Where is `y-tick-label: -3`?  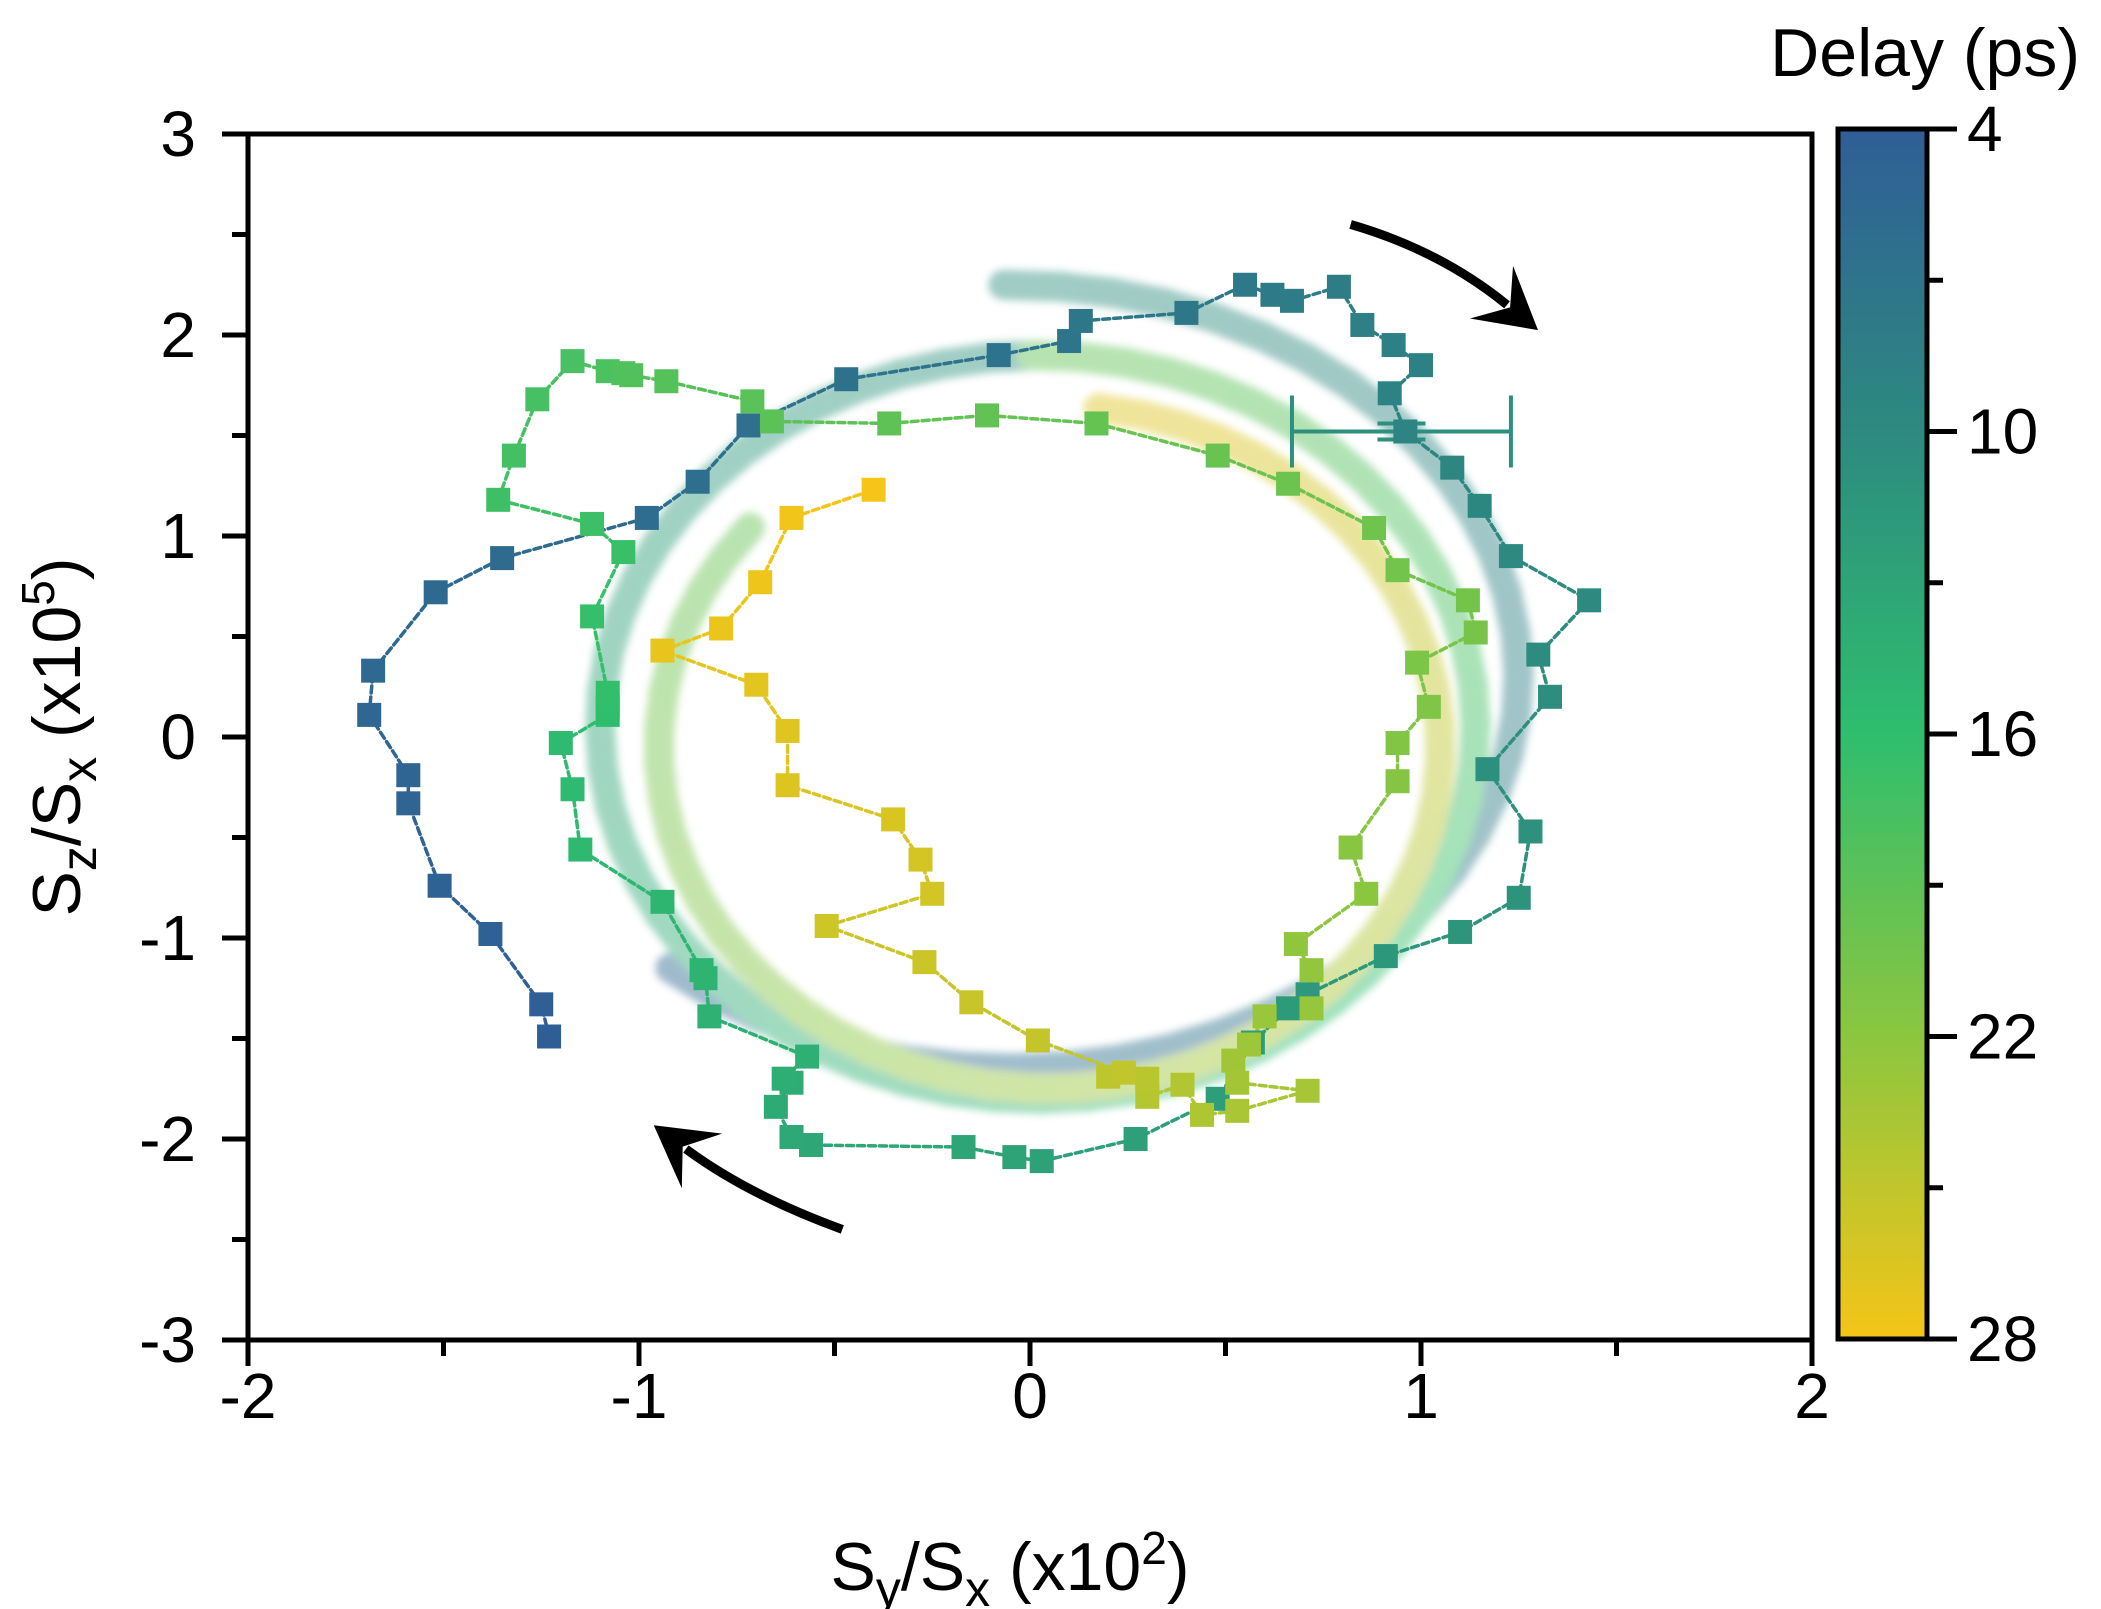
y-tick-label: -3 is located at coordinates (167, 1340).